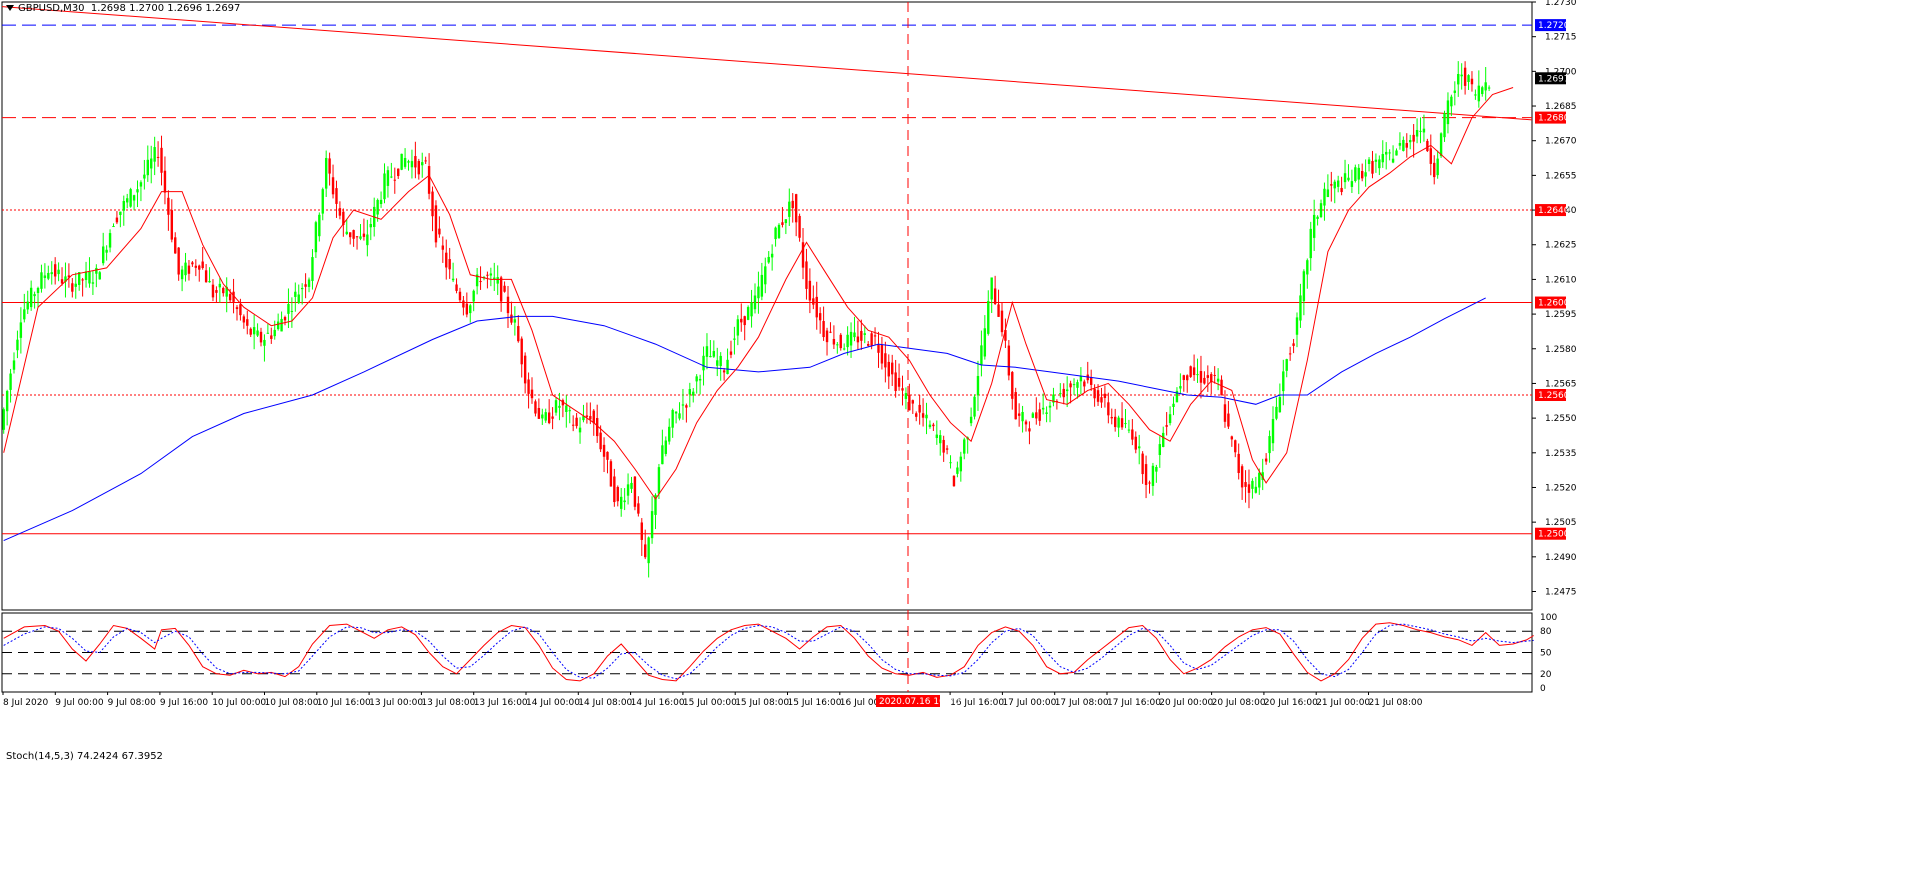 The image size is (1916, 873). What do you see at coordinates (1543, 689) in the screenshot?
I see `stoch-y-tick-label: 0` at bounding box center [1543, 689].